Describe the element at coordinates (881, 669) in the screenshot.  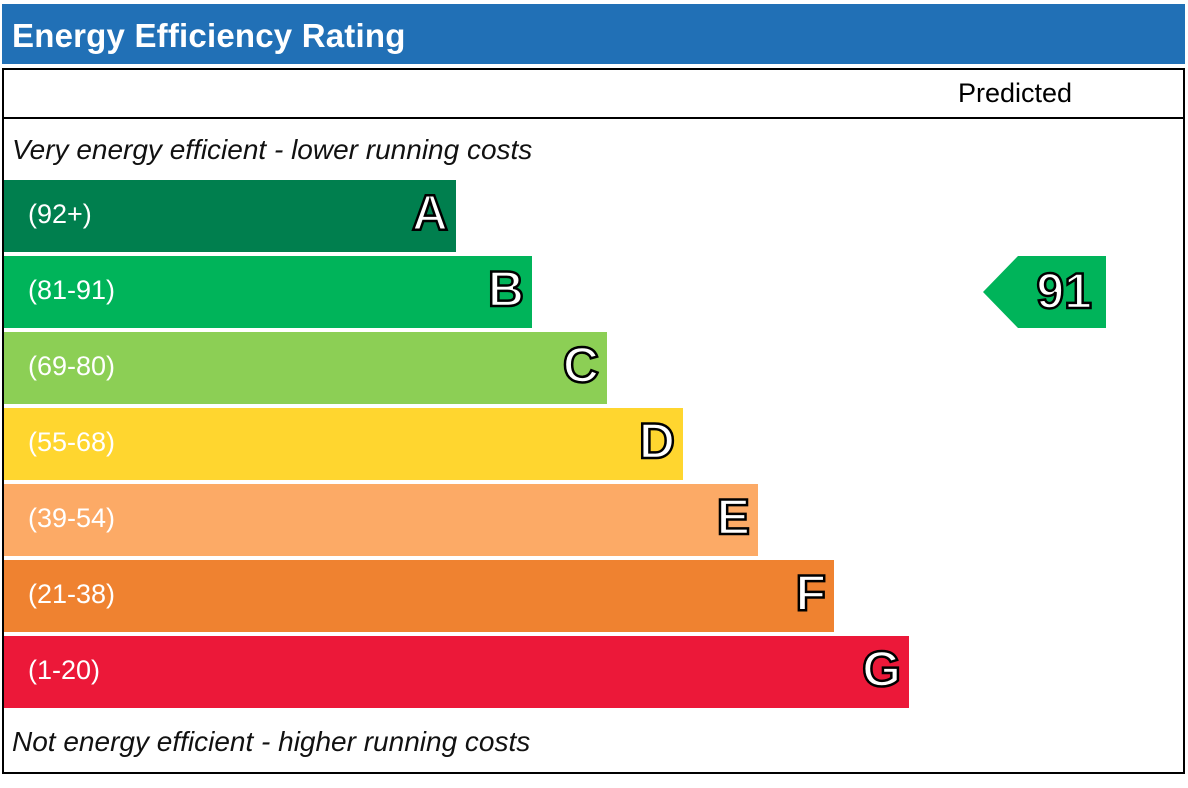
I see `band-letter: G` at that location.